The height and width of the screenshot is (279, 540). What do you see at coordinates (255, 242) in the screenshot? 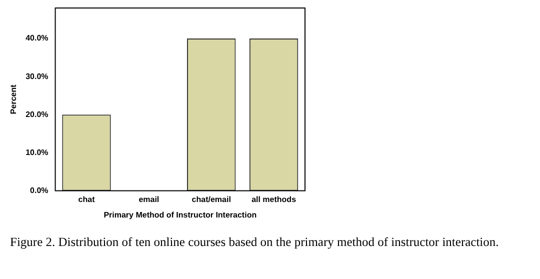
I see `caption: Figure 2. Distribution of ten online courses based on the primary method of instructor interaction.` at bounding box center [255, 242].